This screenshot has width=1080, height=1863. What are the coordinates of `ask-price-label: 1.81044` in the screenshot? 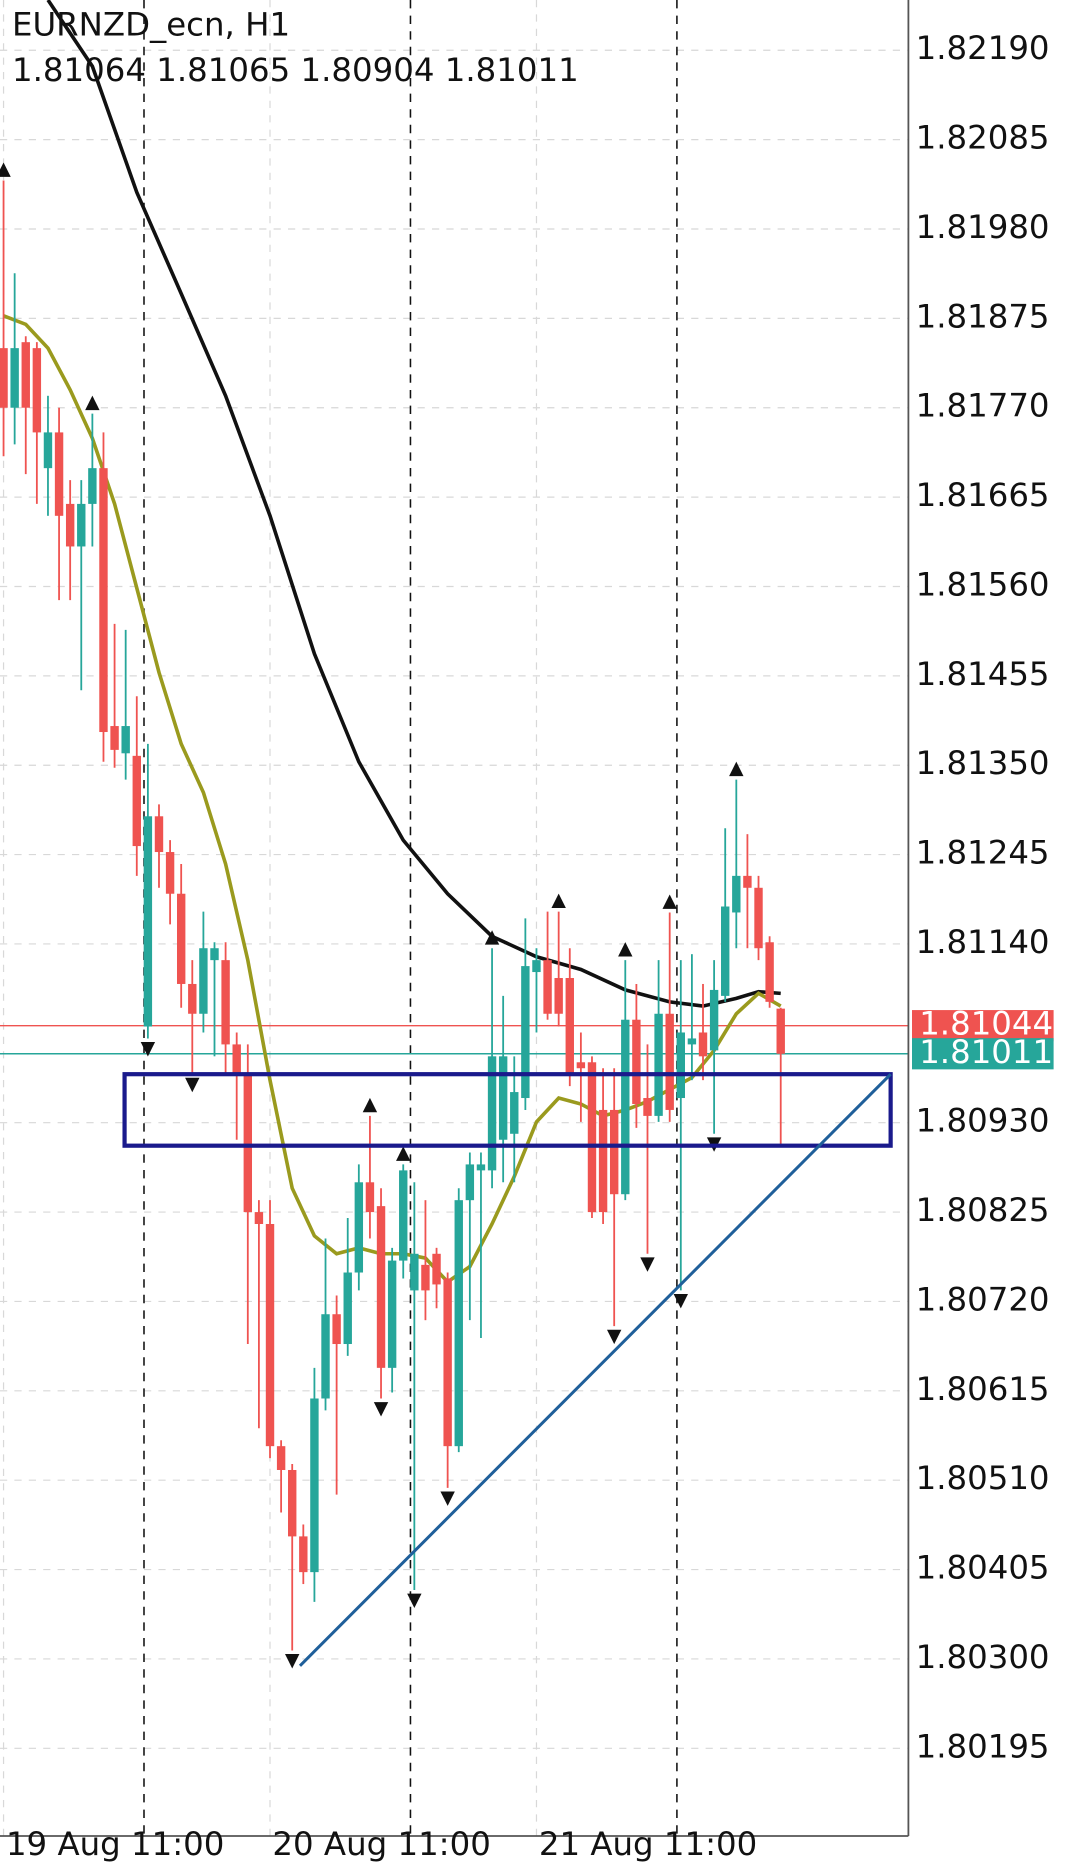 It's located at (986, 1024).